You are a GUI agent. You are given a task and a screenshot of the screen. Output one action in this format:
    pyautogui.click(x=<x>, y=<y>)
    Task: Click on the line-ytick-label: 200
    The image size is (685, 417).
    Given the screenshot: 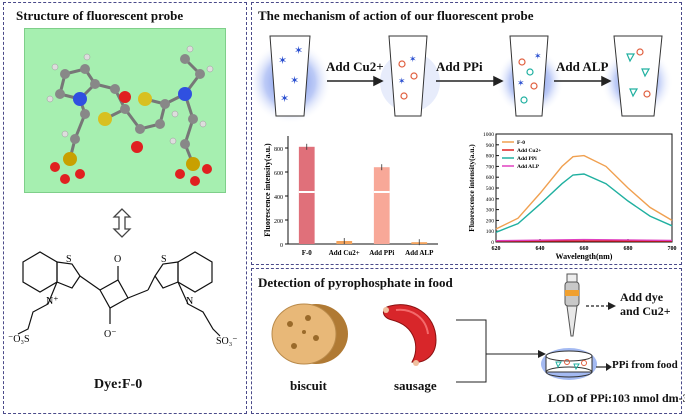 What is the action you would take?
    pyautogui.click(x=490, y=221)
    